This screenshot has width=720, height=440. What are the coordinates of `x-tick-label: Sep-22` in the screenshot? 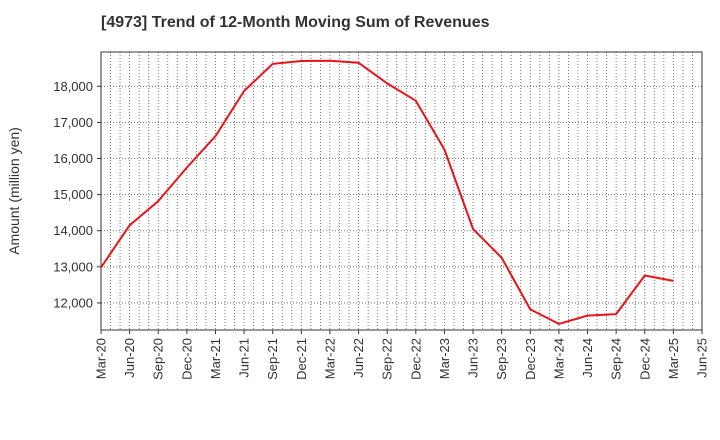 It's located at (387, 359).